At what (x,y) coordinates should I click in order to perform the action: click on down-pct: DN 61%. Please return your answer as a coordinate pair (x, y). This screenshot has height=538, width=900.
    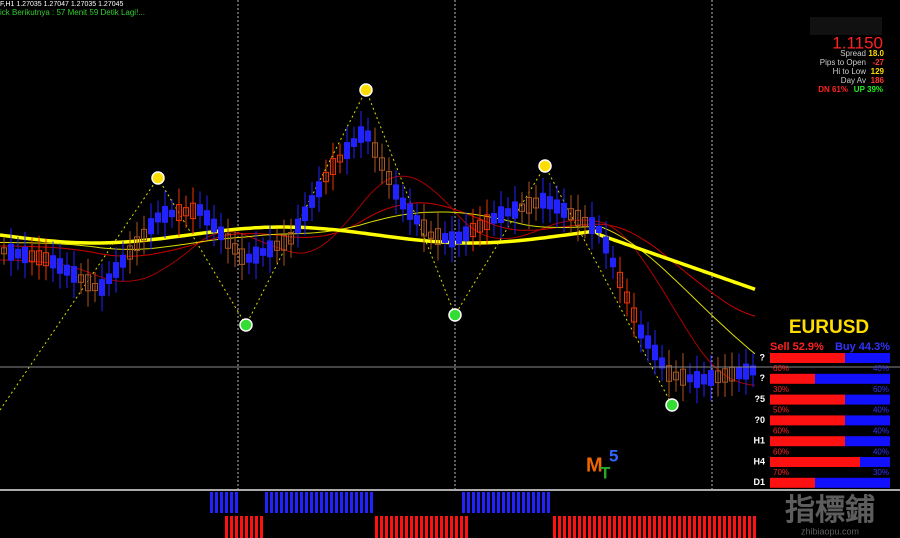
    Looking at the image, I should click on (833, 89).